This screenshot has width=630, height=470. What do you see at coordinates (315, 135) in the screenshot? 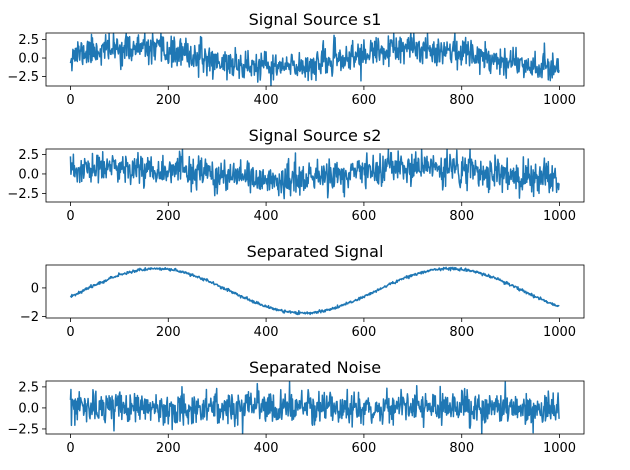
I see `subplot-title: Signal Source s2` at bounding box center [315, 135].